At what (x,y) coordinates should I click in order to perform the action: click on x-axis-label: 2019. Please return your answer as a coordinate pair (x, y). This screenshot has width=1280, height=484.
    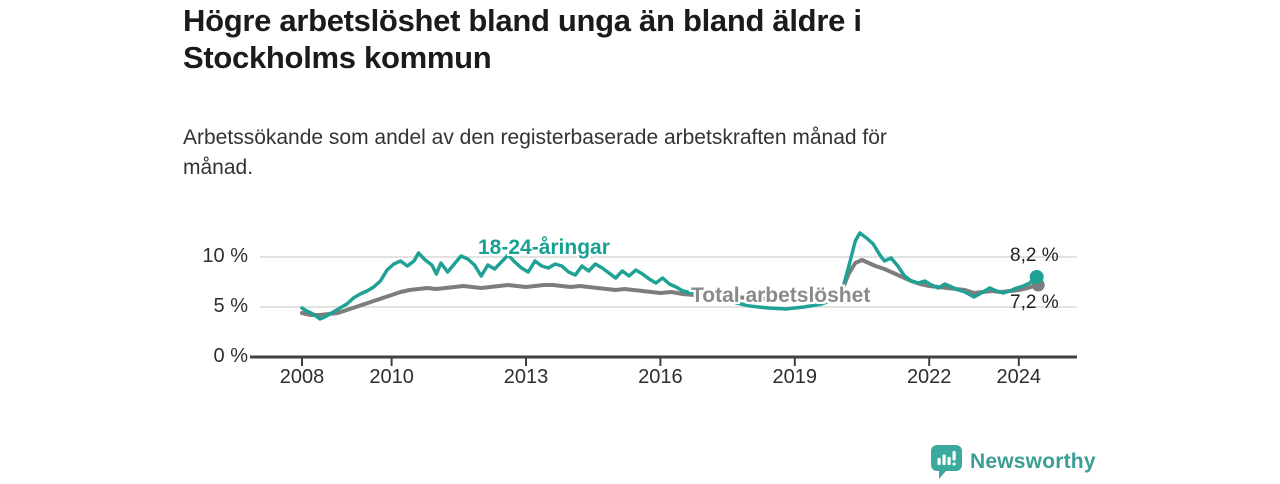
    Looking at the image, I should click on (795, 377).